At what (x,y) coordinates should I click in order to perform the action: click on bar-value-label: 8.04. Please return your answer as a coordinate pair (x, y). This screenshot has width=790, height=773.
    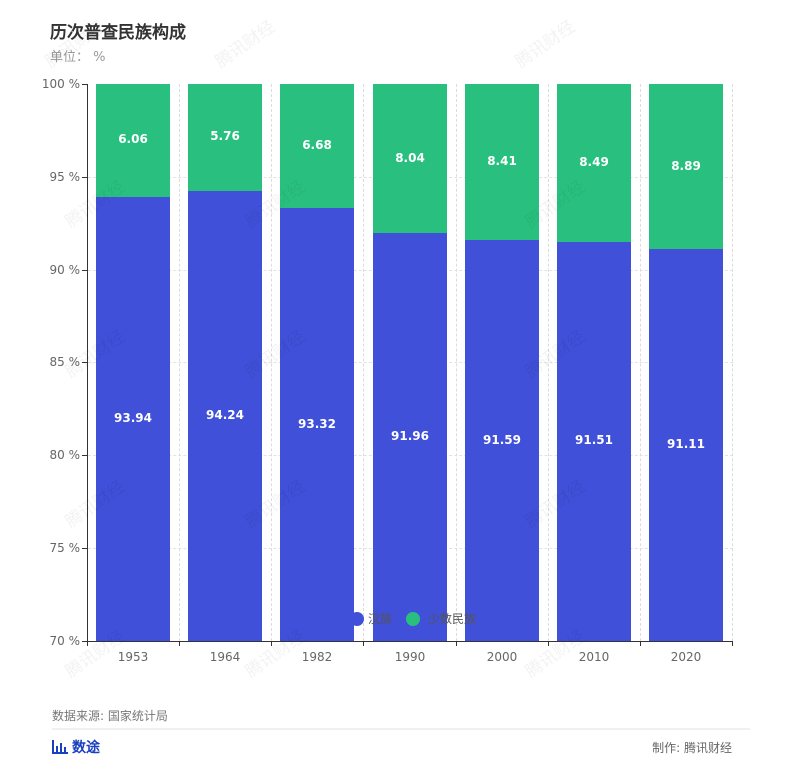
    Looking at the image, I should click on (410, 157).